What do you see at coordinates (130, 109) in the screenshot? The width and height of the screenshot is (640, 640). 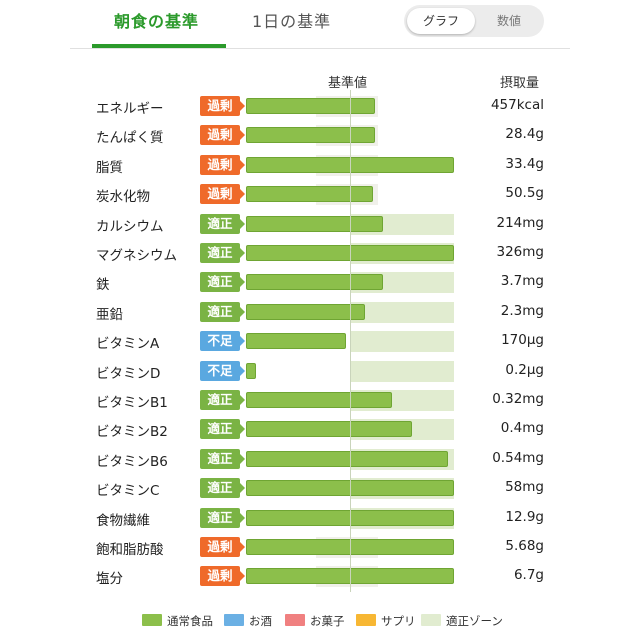 I see `nutrient-name: エネルギー` at bounding box center [130, 109].